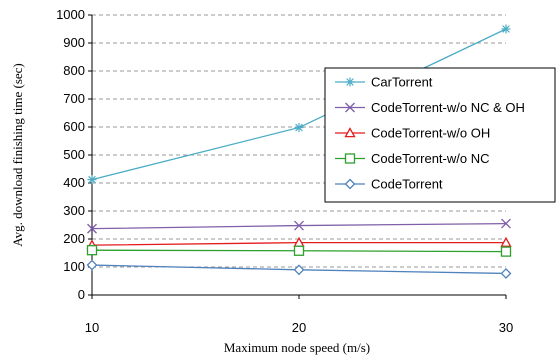 The width and height of the screenshot is (557, 356). Describe the element at coordinates (430, 158) in the screenshot. I see `legend-label: CodeTorrent-w/o NC` at that location.